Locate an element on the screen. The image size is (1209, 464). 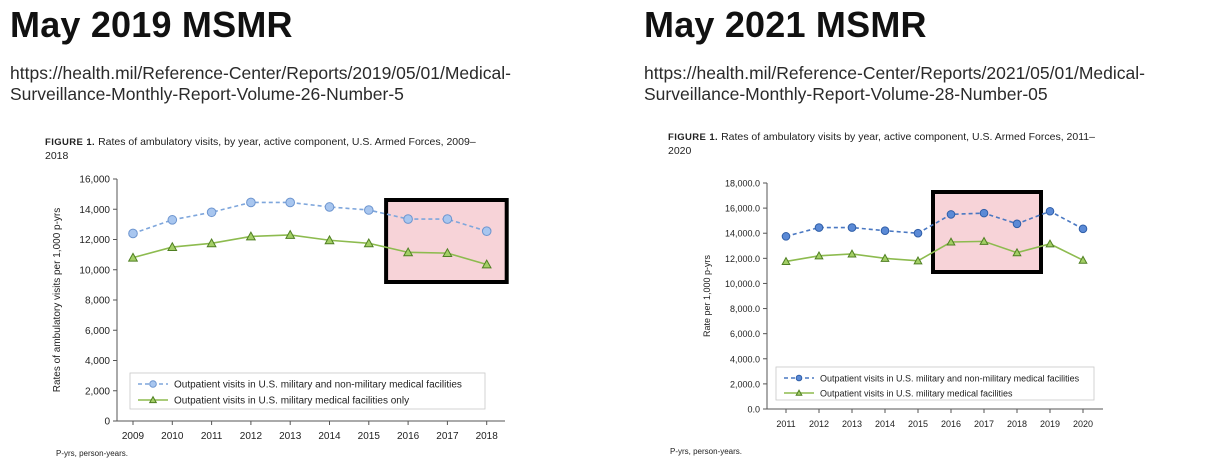
right-footnote: P-yrs, person-years. is located at coordinates (706, 451).